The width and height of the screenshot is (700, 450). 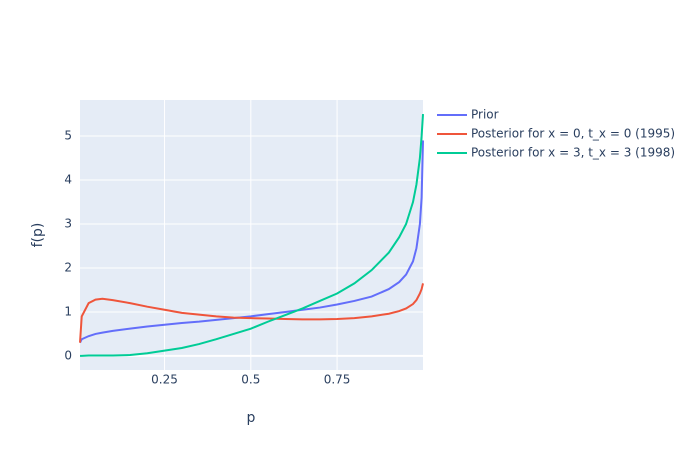 I want to click on line, so click(x=251, y=313).